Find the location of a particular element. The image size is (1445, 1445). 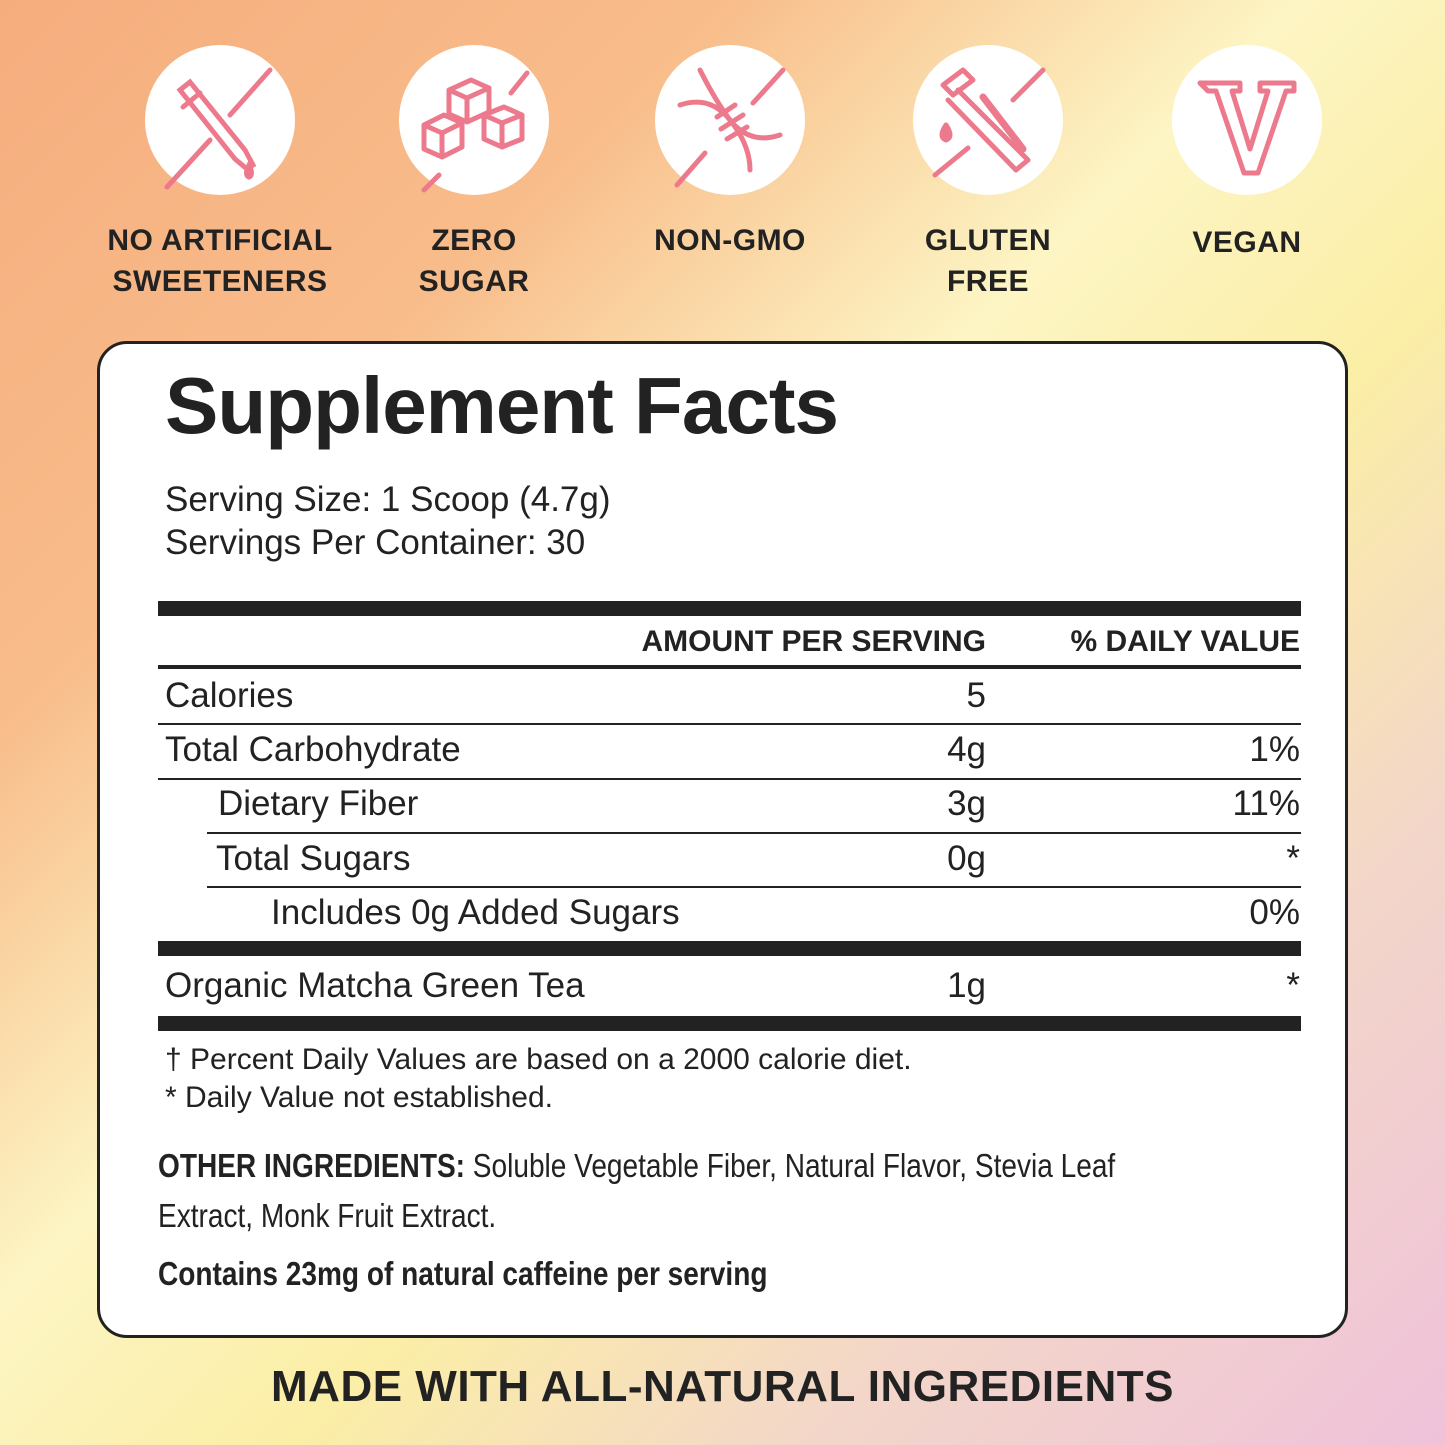

other-ingredients-text-2: Extract, Monk Fruit Extract. is located at coordinates (327, 1215).